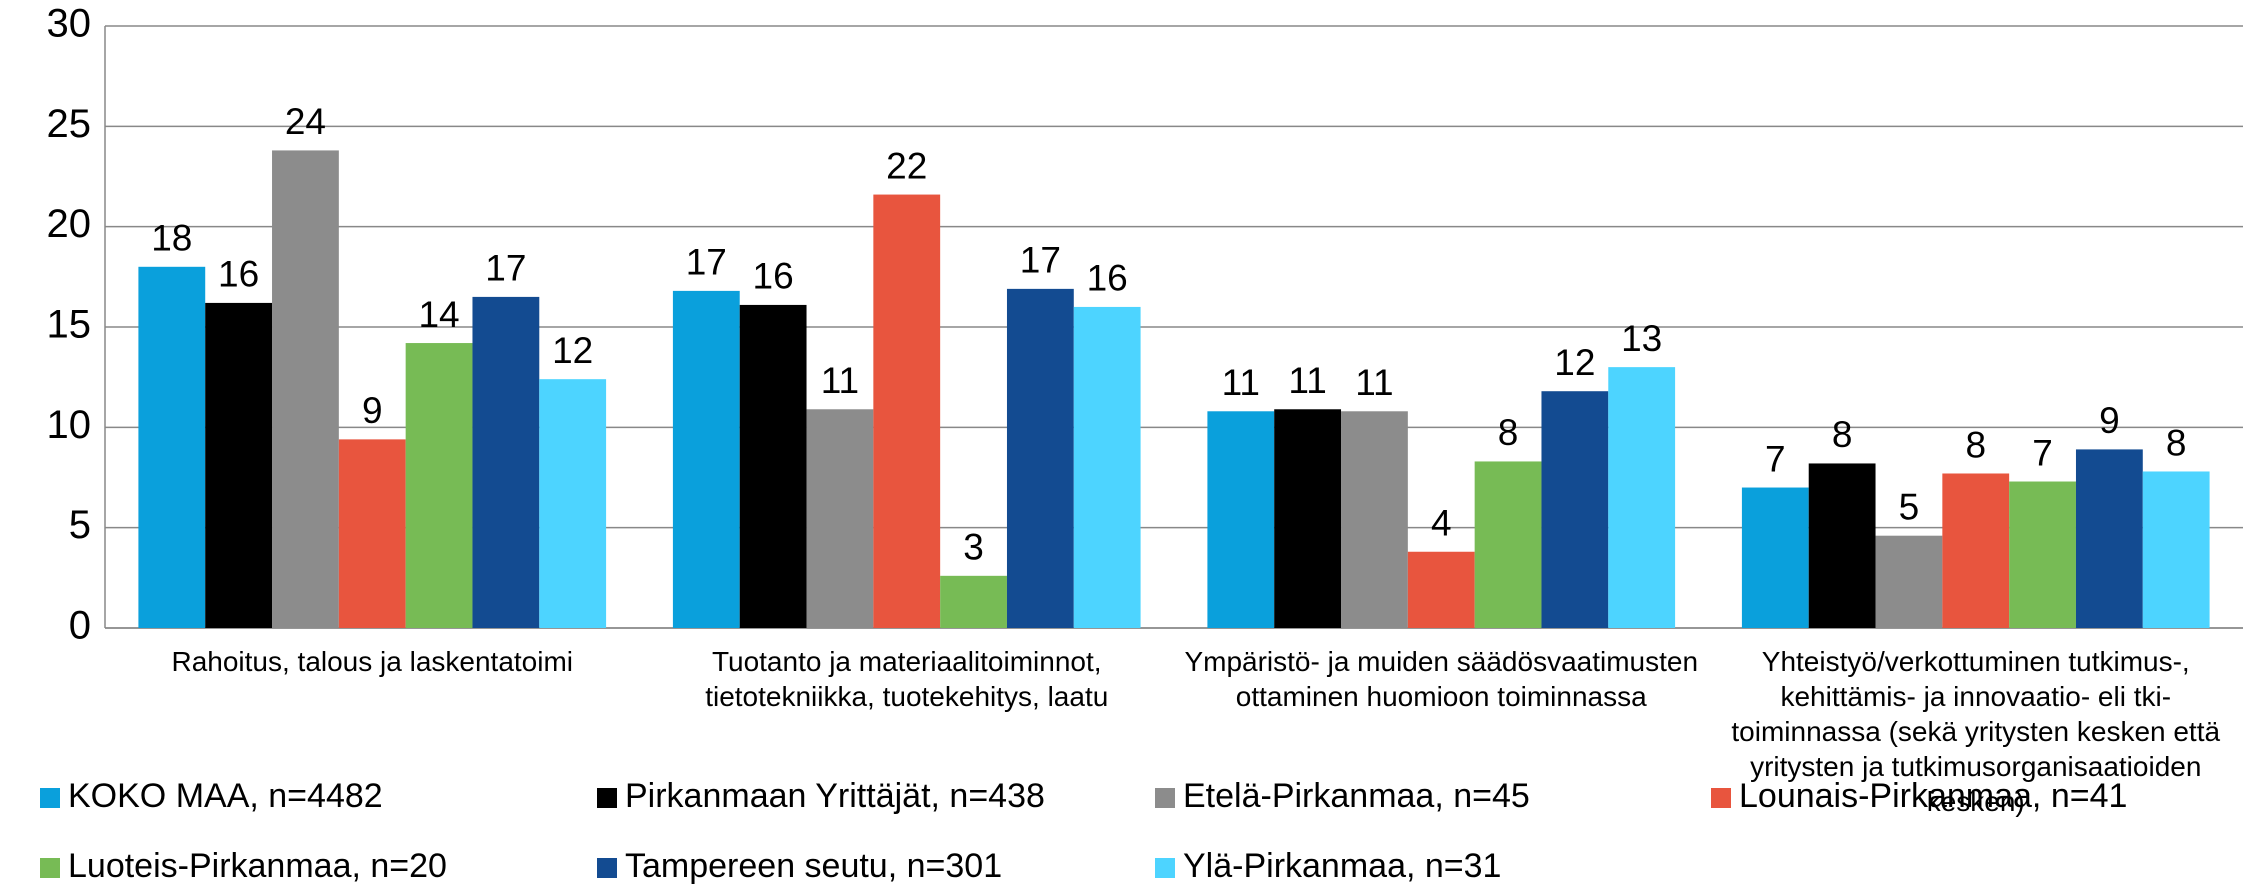 Image resolution: width=2255 pixels, height=888 pixels. Describe the element at coordinates (1909, 506) in the screenshot. I see `data-label: 5` at that location.